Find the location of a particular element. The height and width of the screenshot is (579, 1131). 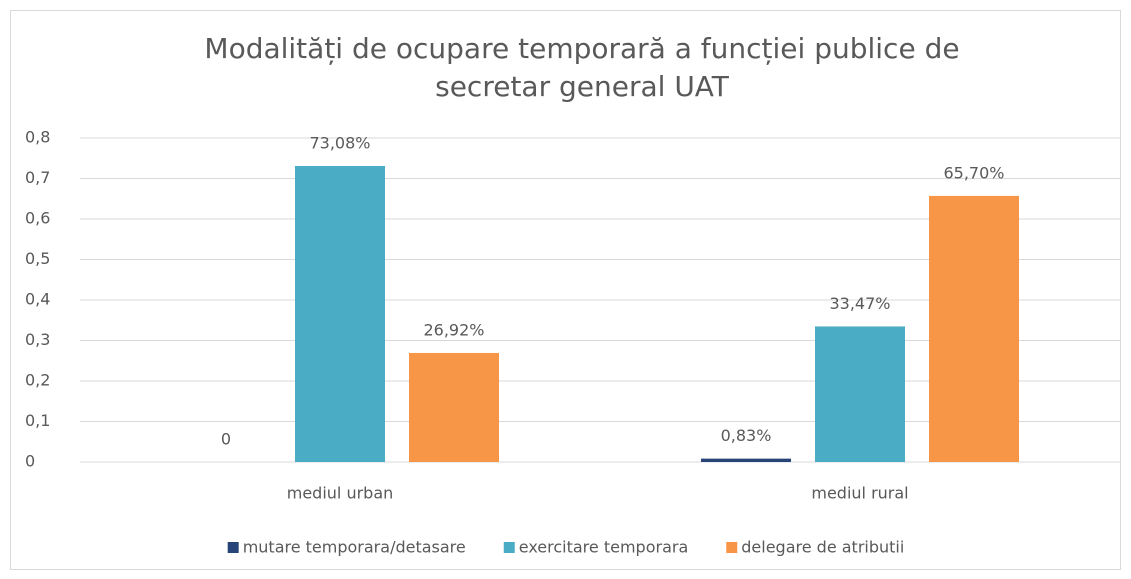

y-tick-label: 0,4 is located at coordinates (37, 299).